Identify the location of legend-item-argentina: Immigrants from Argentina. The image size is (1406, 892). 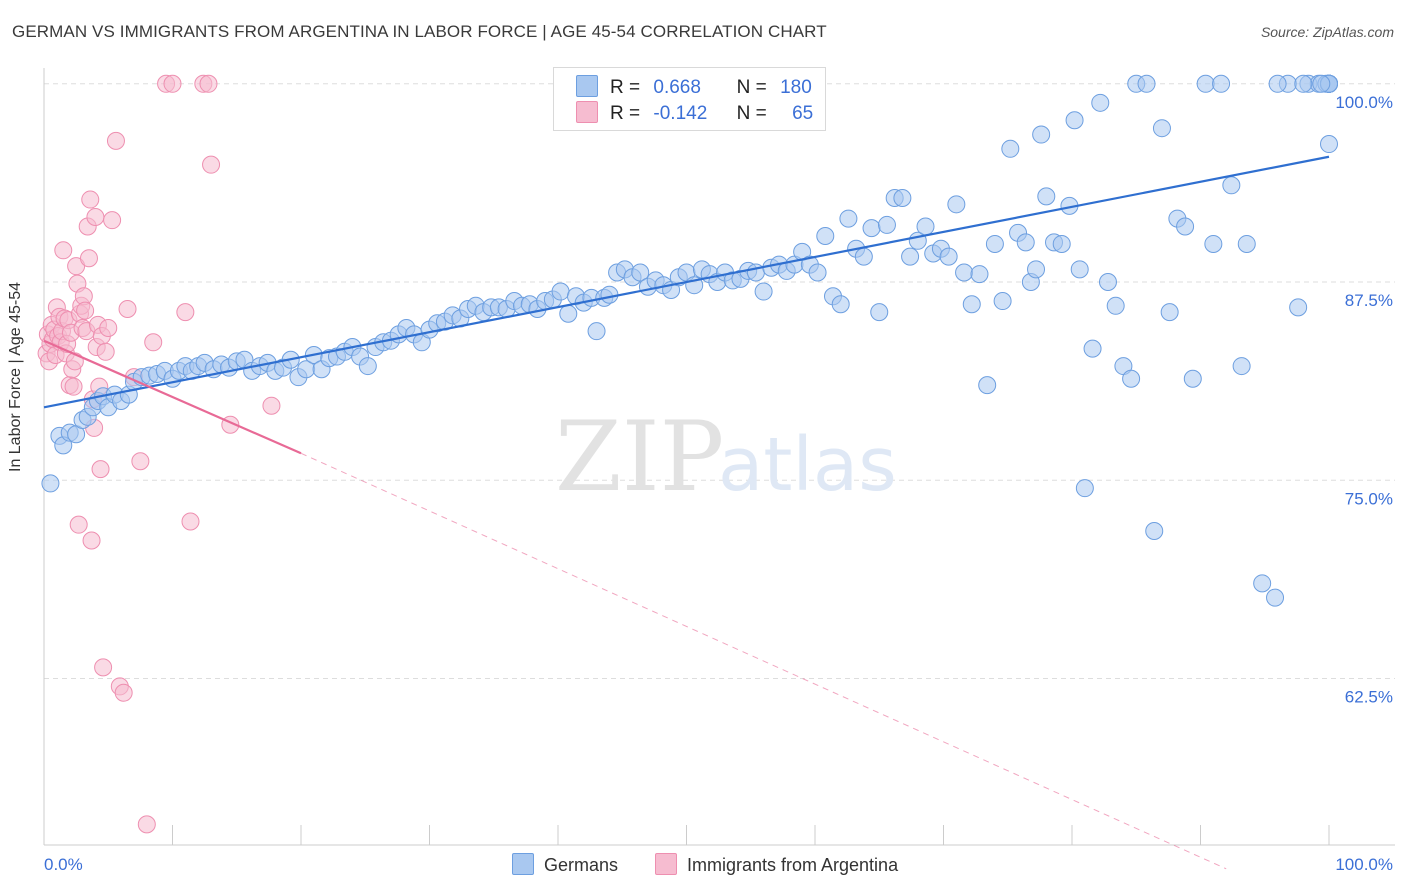
(776, 864).